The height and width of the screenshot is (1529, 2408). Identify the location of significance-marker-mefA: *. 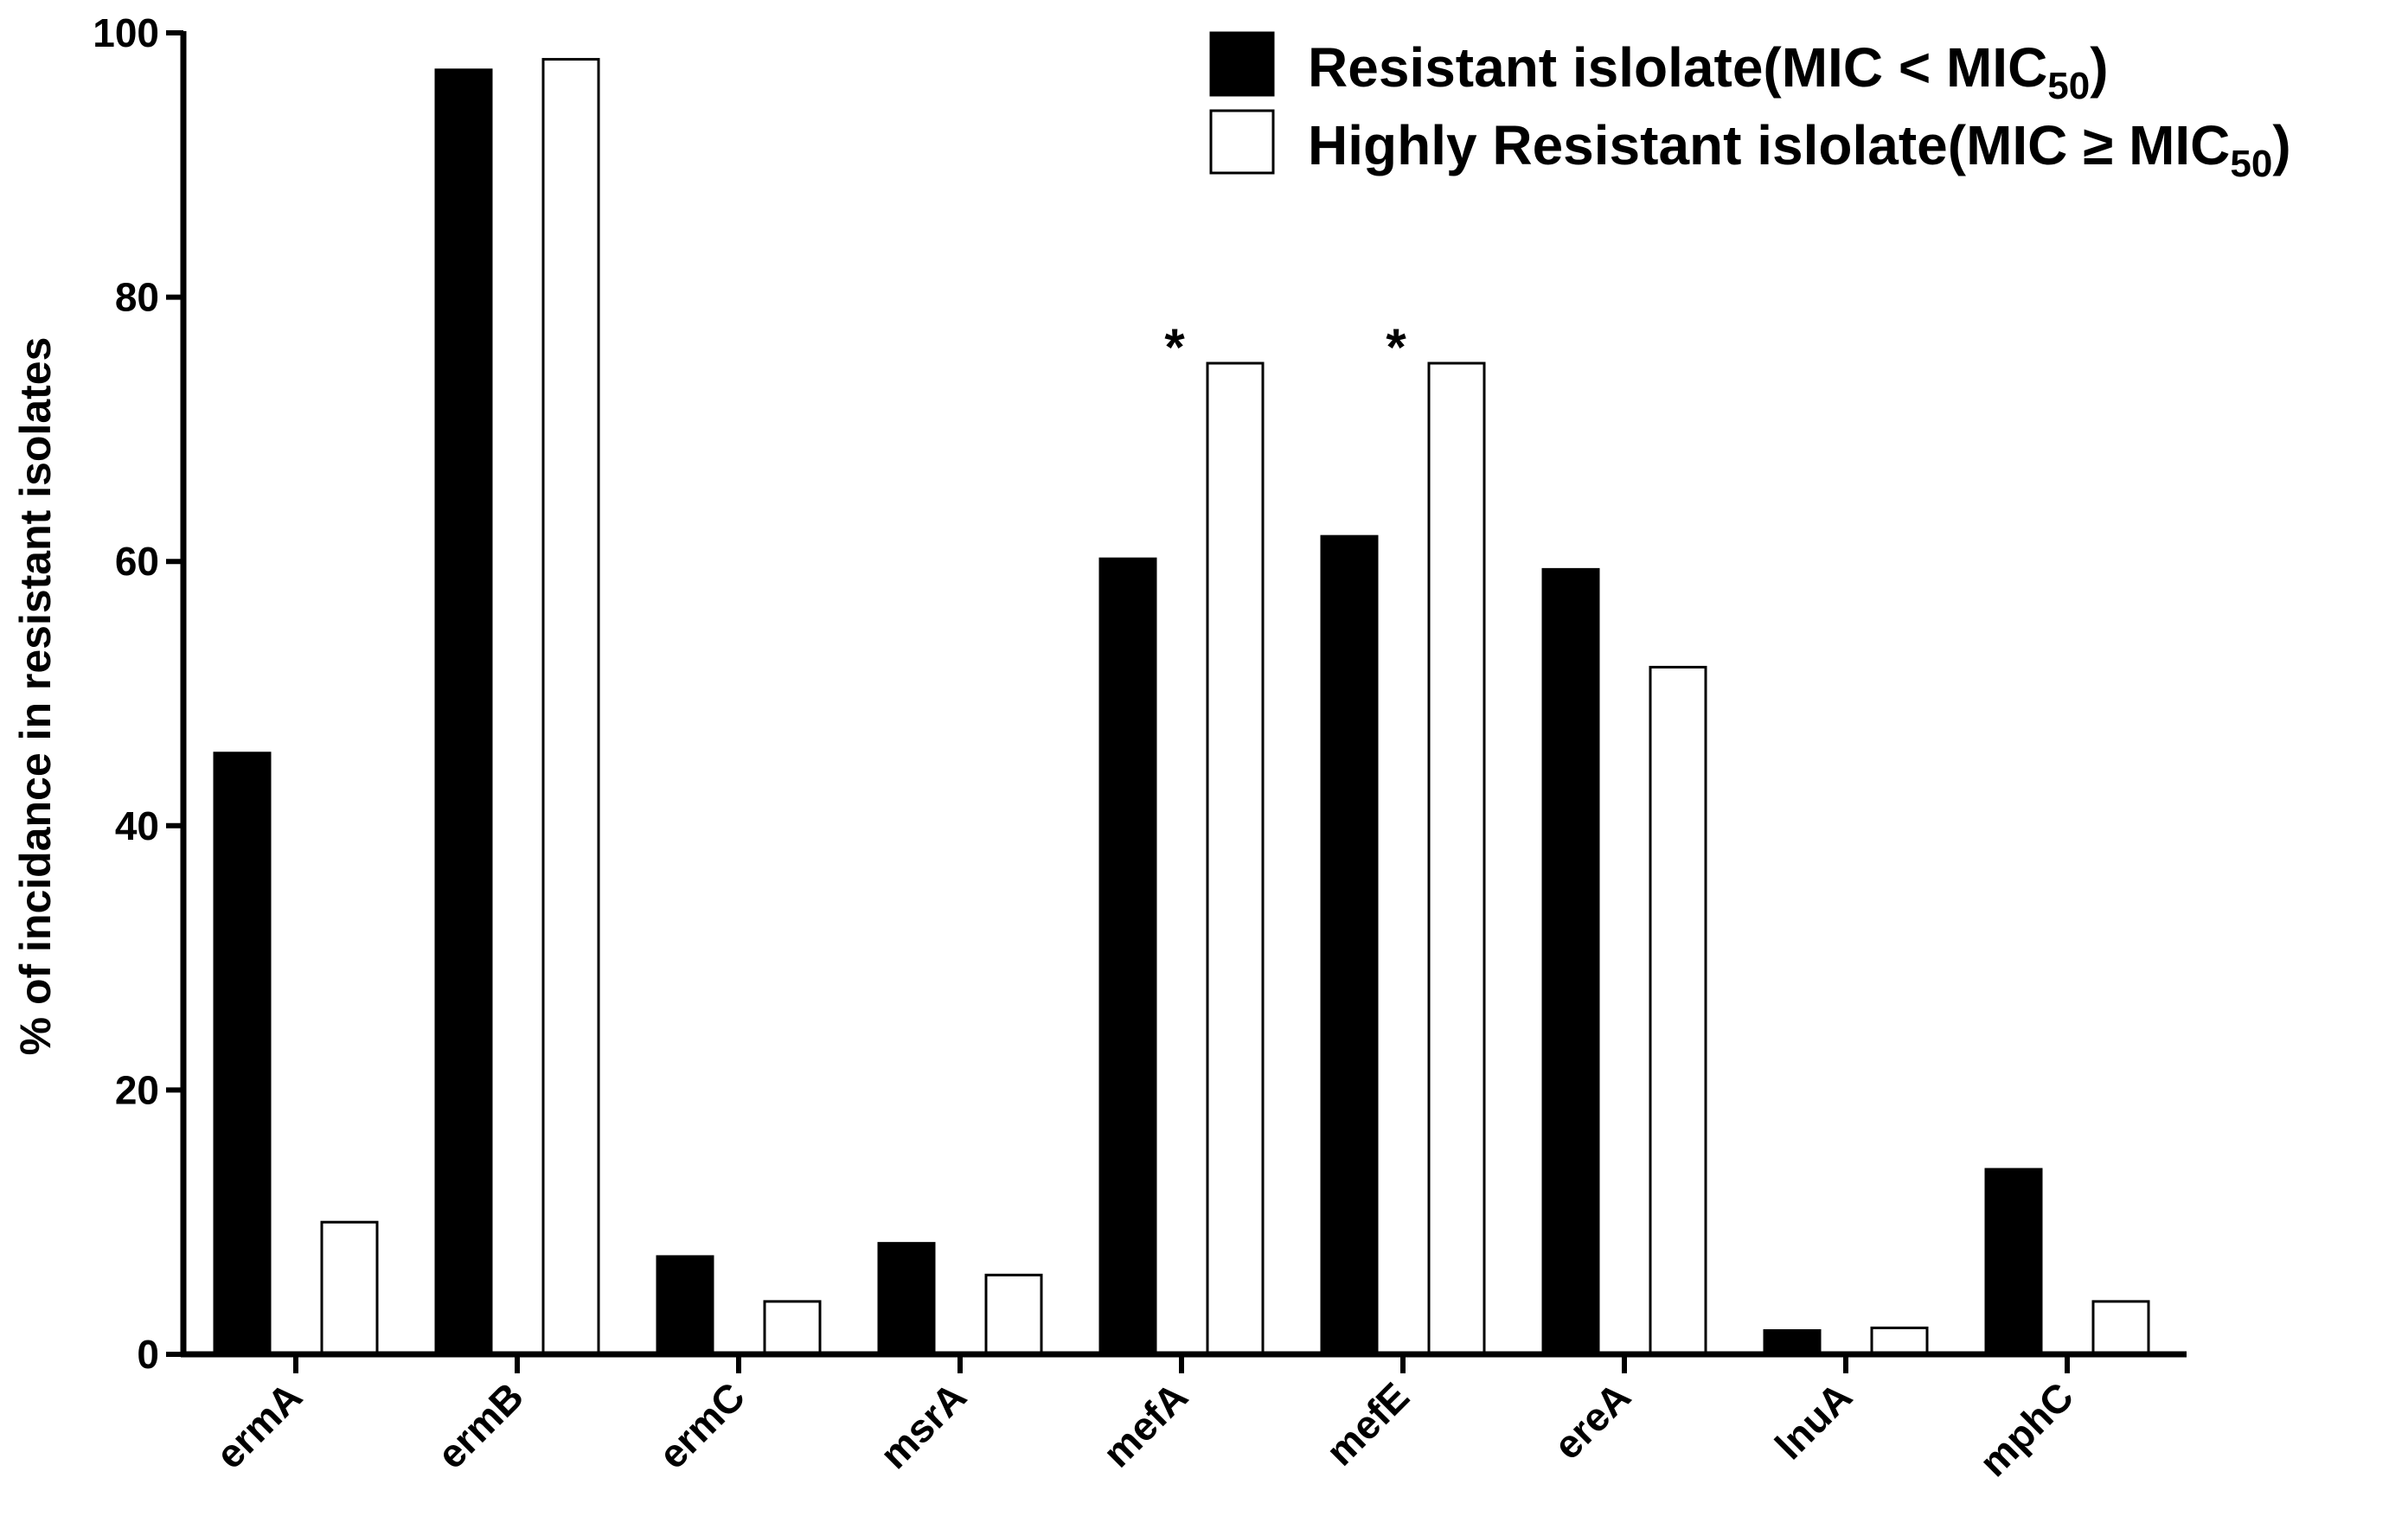
(1174, 347).